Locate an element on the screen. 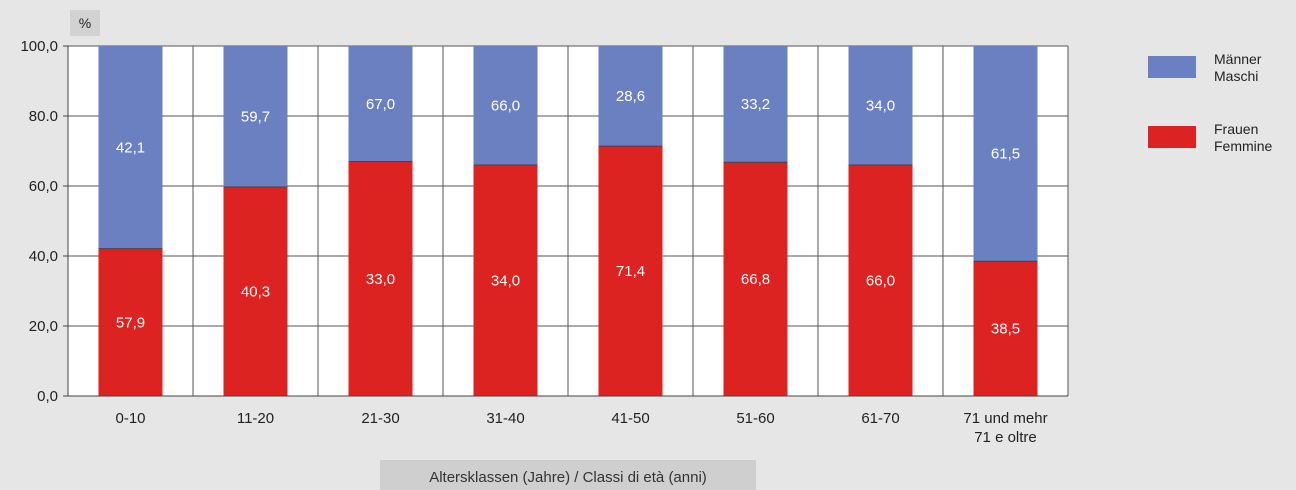 The height and width of the screenshot is (490, 1296). x-axis-label-box is located at coordinates (568, 475).